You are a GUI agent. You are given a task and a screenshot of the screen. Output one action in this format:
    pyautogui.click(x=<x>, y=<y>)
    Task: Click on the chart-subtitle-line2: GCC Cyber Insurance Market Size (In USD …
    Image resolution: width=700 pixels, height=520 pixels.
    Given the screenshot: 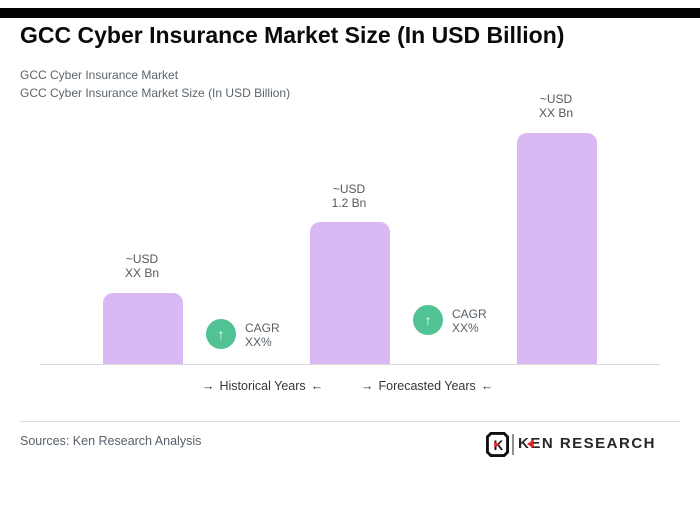 What is the action you would take?
    pyautogui.click(x=155, y=93)
    